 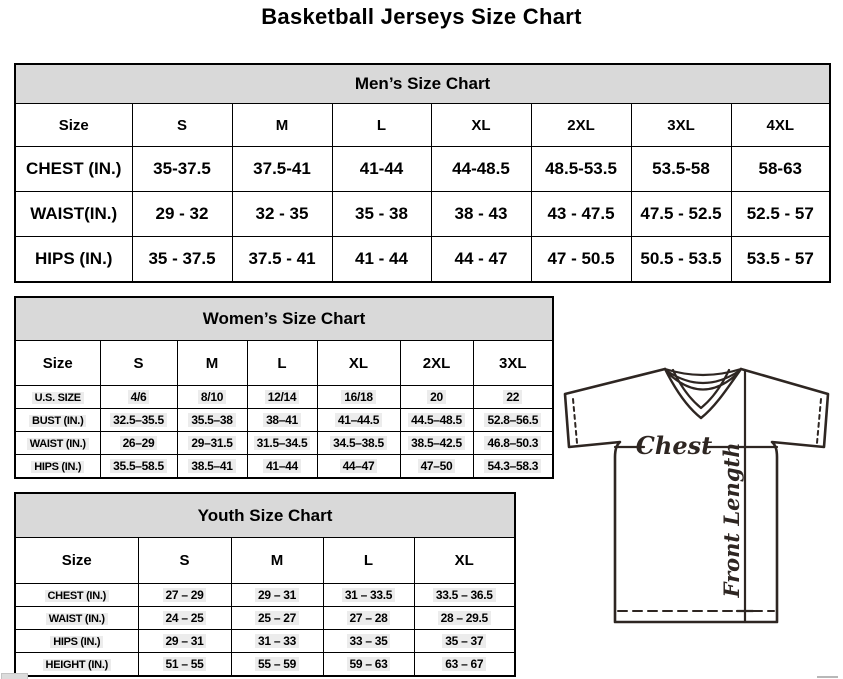 I want to click on value-cell: 27 – 29, so click(x=184, y=595).